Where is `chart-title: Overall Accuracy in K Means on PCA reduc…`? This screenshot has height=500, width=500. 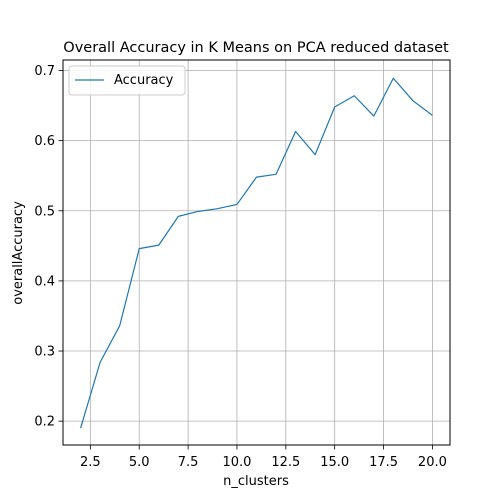
chart-title: Overall Accuracy in K Means on PCA reduc… is located at coordinates (256, 48).